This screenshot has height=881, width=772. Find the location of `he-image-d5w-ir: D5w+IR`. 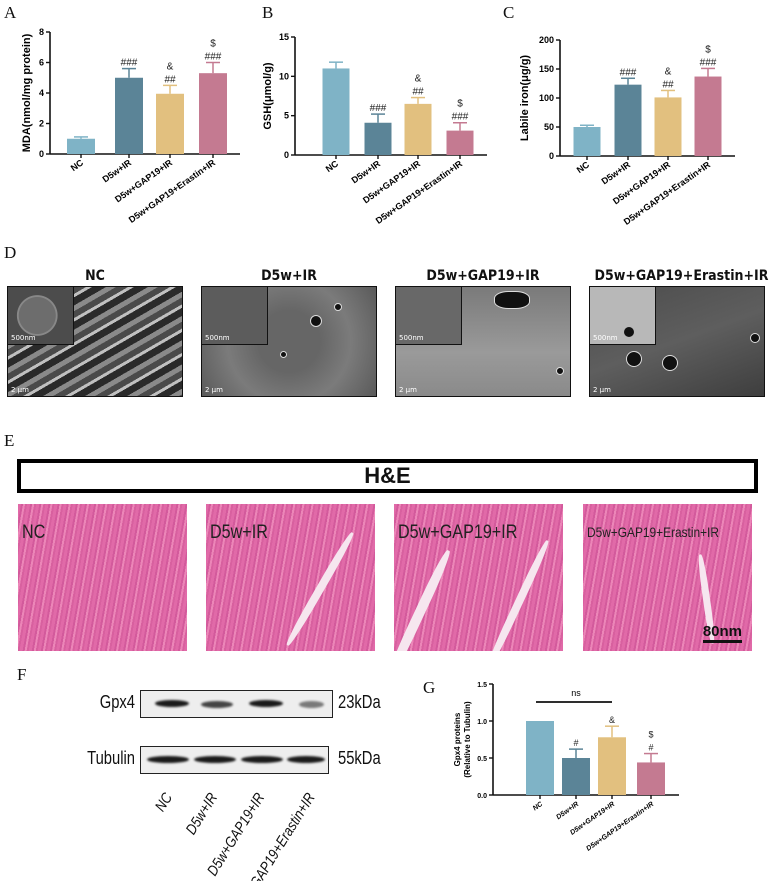

he-image-d5w-ir: D5w+IR is located at coordinates (290, 577).